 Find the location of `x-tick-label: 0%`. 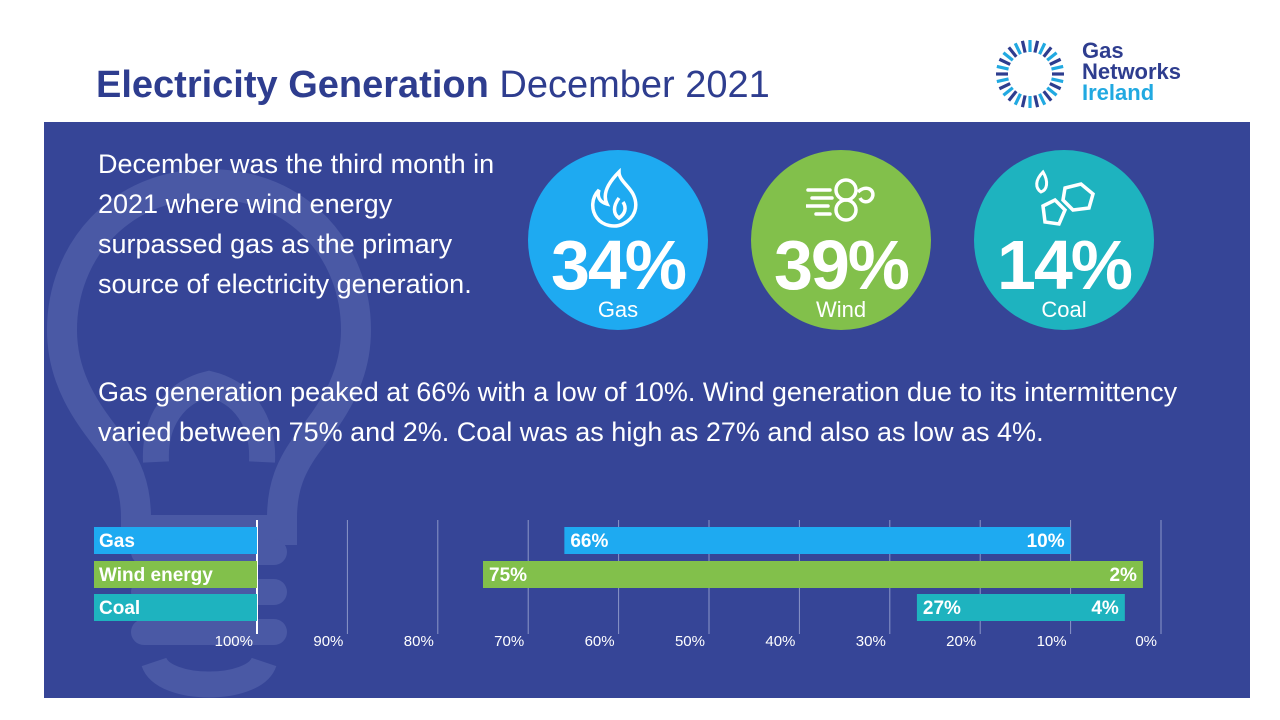

x-tick-label: 0% is located at coordinates (1146, 641).